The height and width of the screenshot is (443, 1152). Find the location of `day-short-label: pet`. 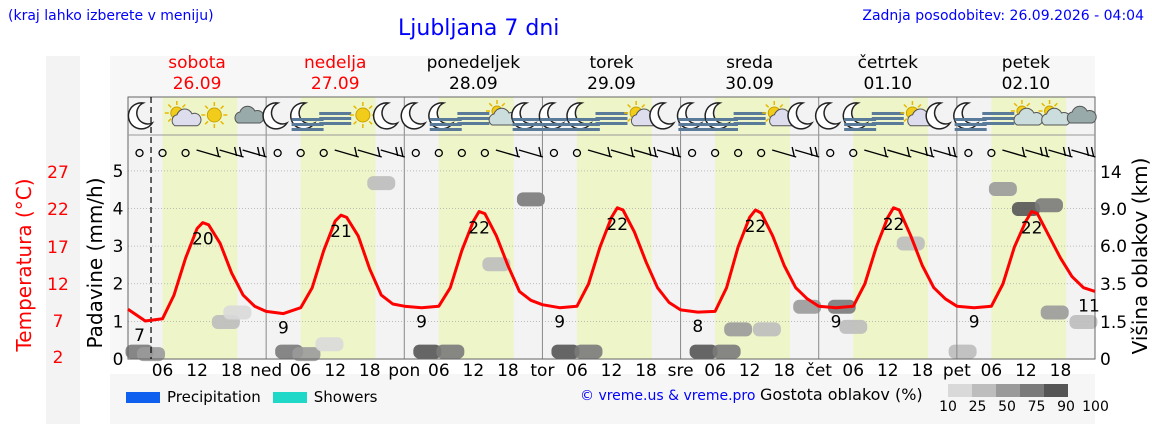

day-short-label: pet is located at coordinates (957, 371).